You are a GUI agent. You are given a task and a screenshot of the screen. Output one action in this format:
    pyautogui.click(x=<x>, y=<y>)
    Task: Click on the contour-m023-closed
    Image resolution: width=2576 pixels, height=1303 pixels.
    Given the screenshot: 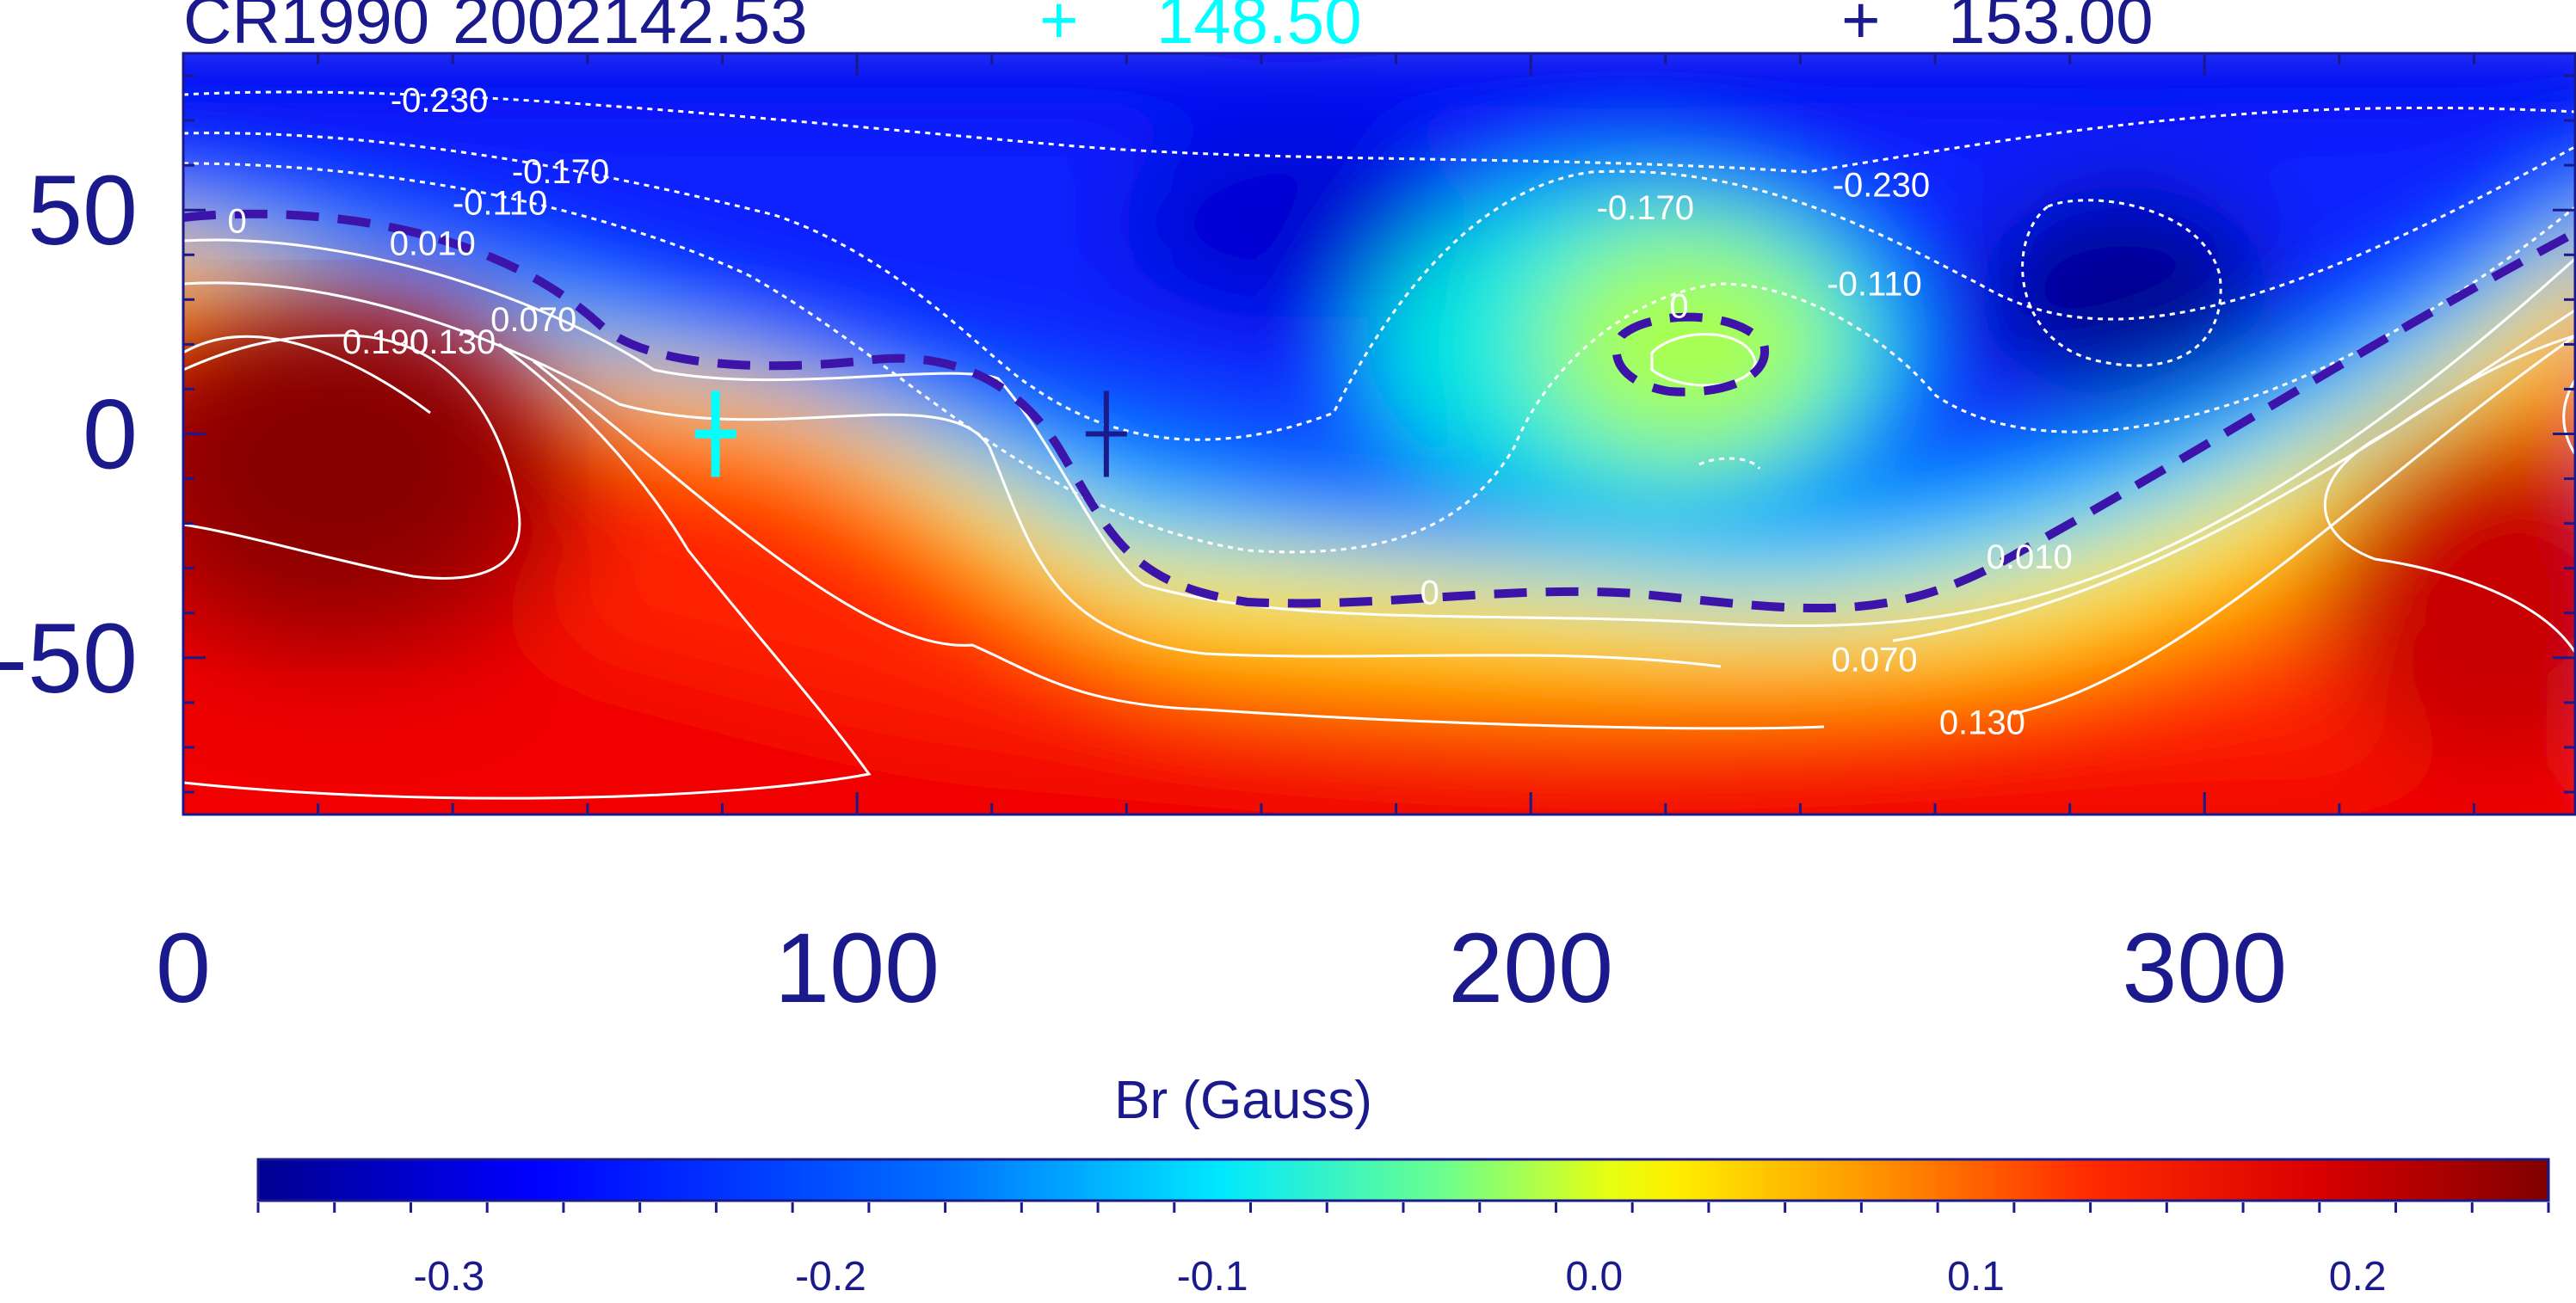 What is the action you would take?
    pyautogui.click(x=2121, y=283)
    